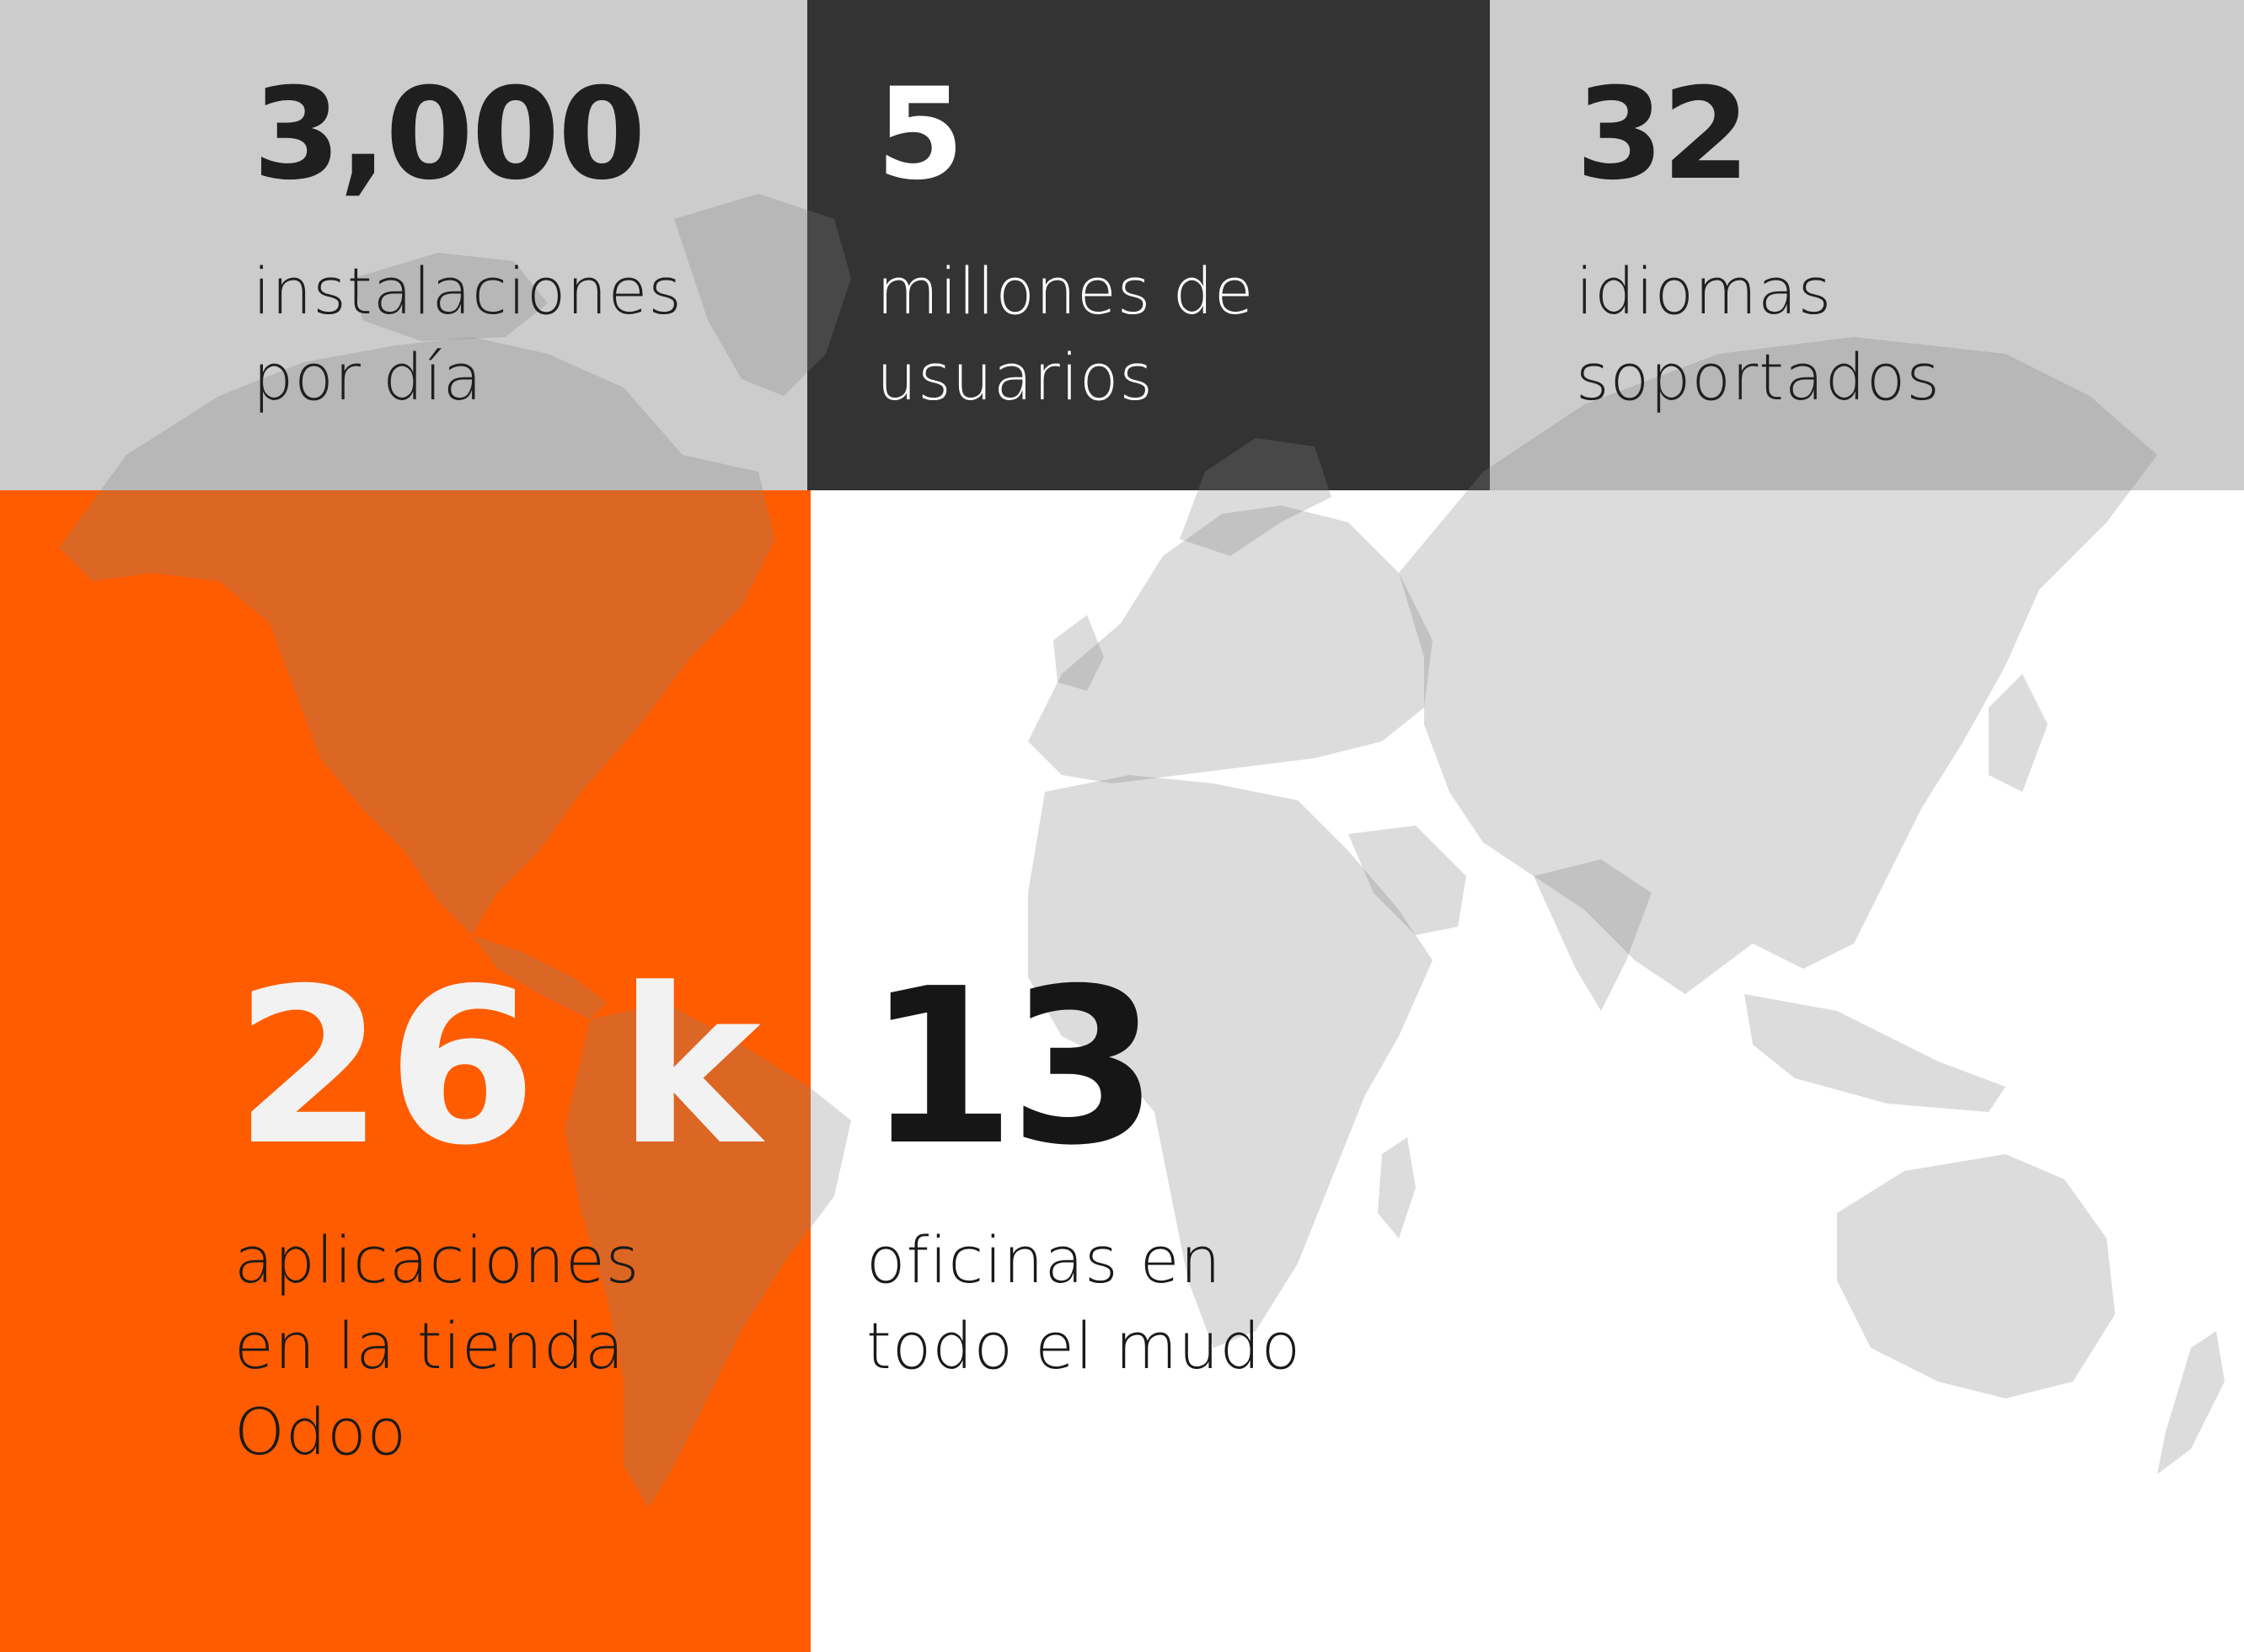  I want to click on languages-panel, so click(1867, 245).